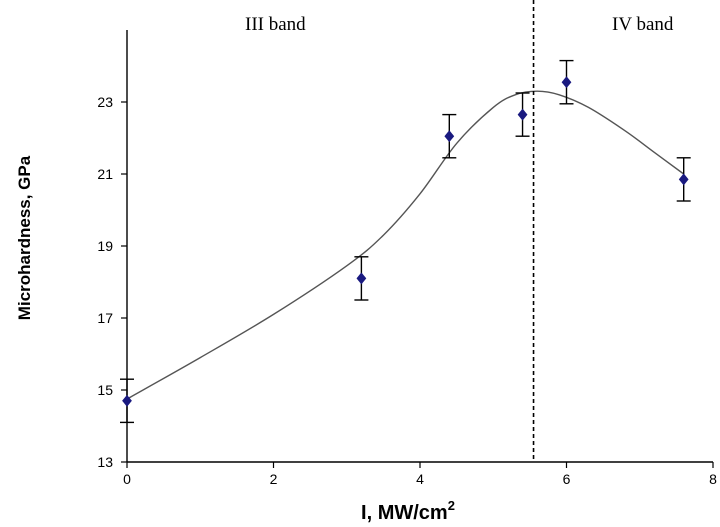  What do you see at coordinates (105, 390) in the screenshot?
I see `y-tick-label: 15` at bounding box center [105, 390].